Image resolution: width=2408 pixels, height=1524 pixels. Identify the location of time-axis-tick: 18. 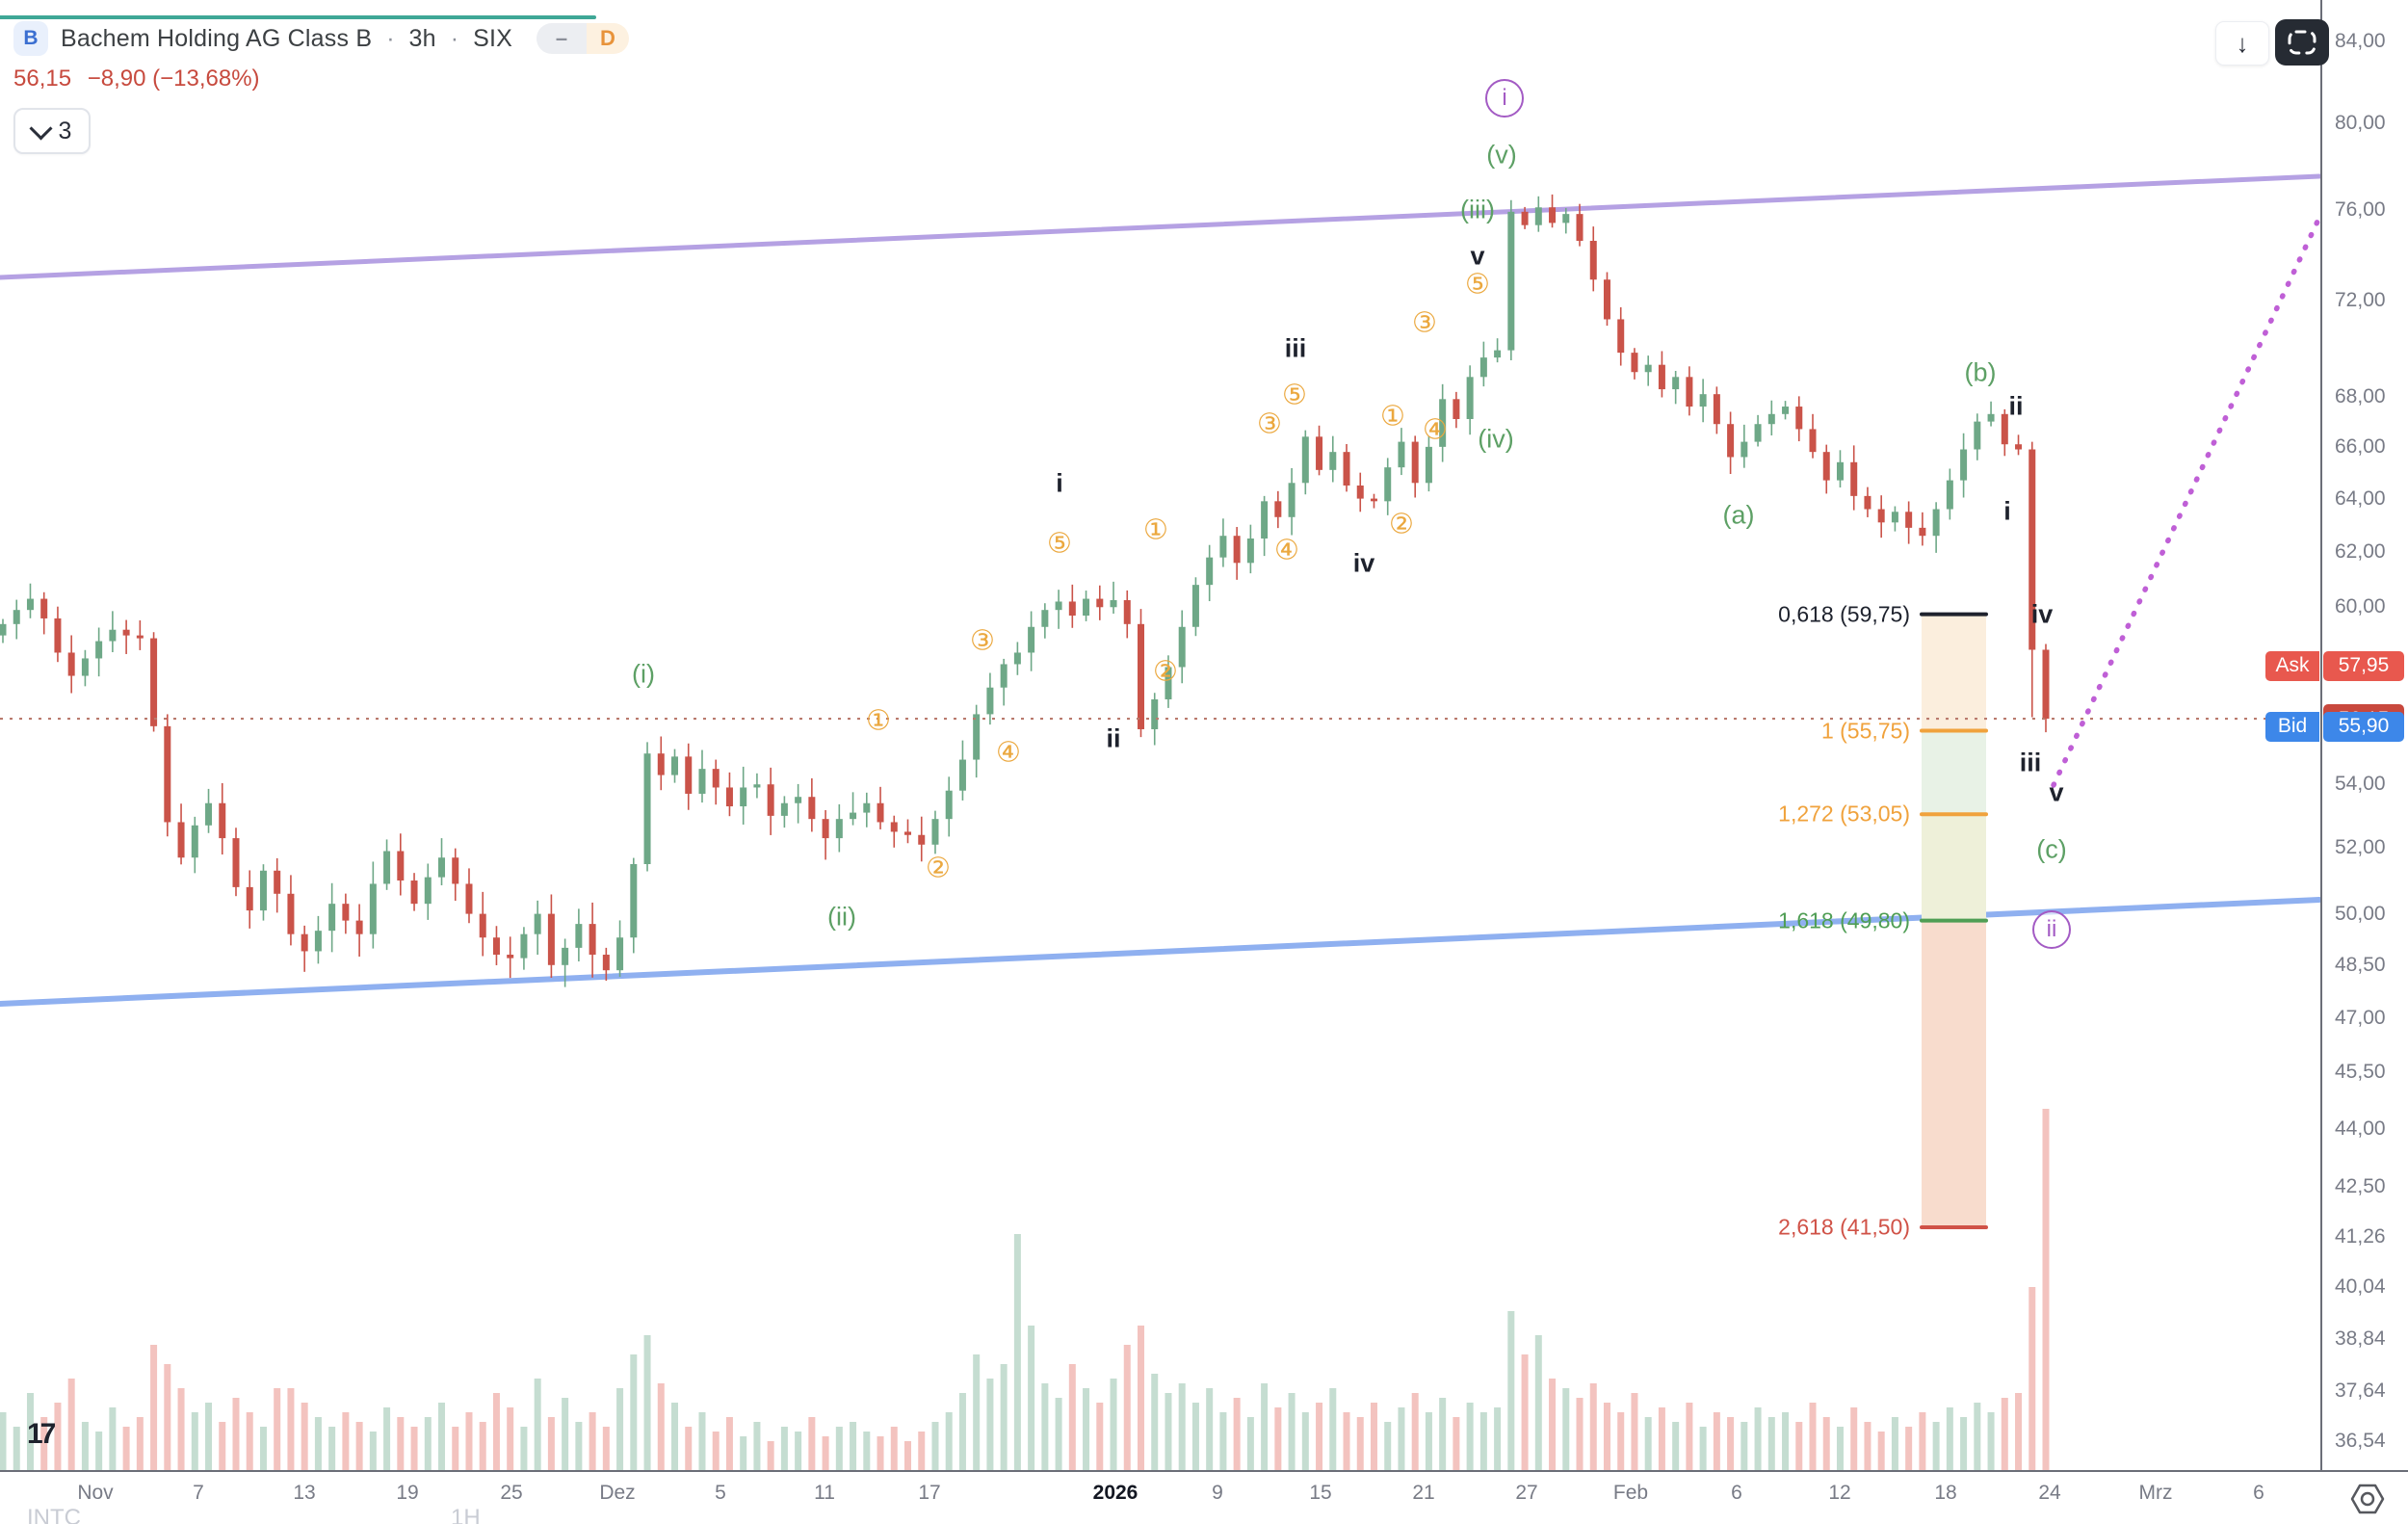
(1945, 1493).